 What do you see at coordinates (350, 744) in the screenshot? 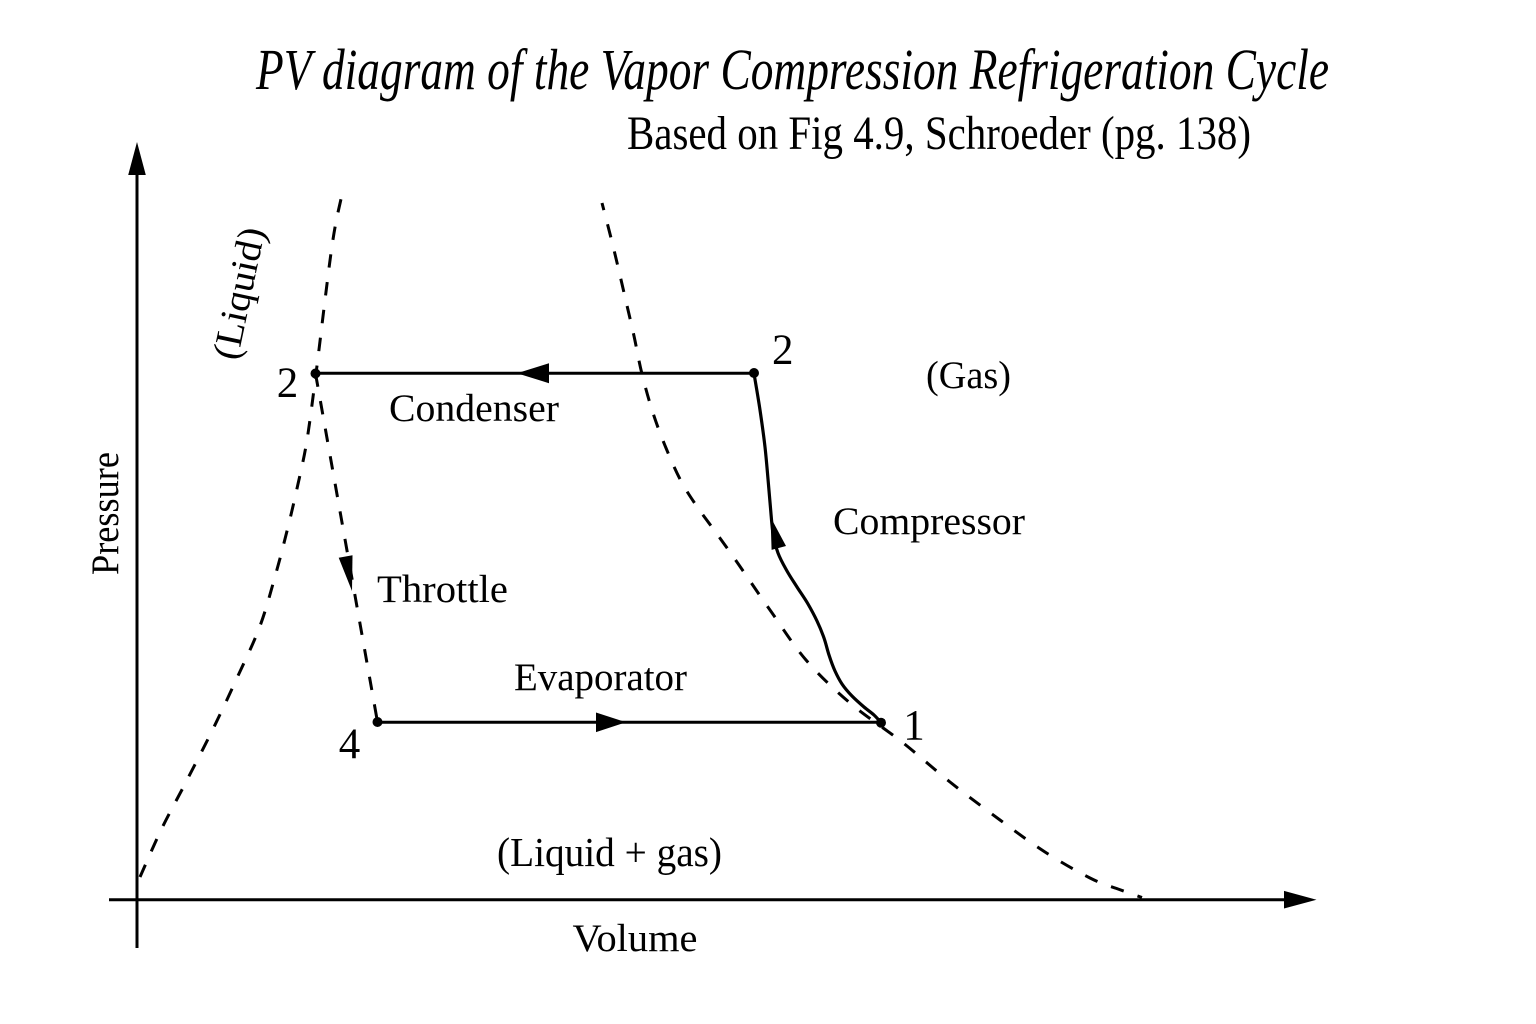
I see `svg-text: 4` at bounding box center [350, 744].